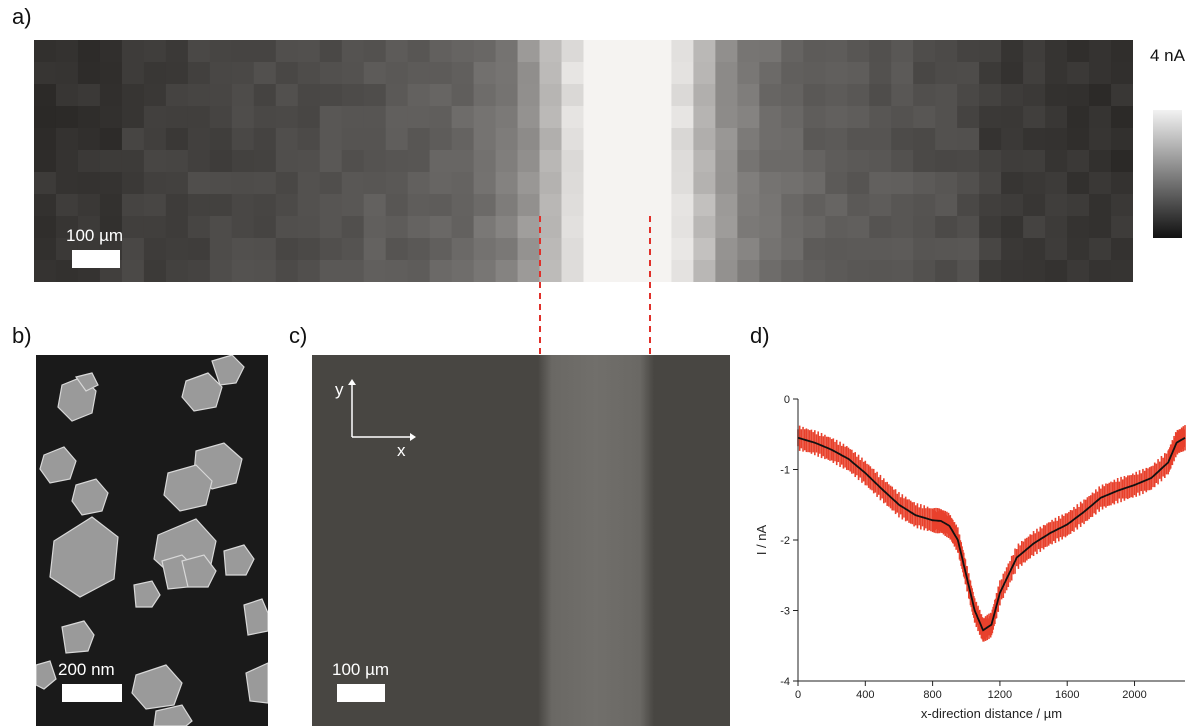 This screenshot has height=726, width=1193. I want to click on heatmap-scalebar-label: 100 µm, so click(95, 235).